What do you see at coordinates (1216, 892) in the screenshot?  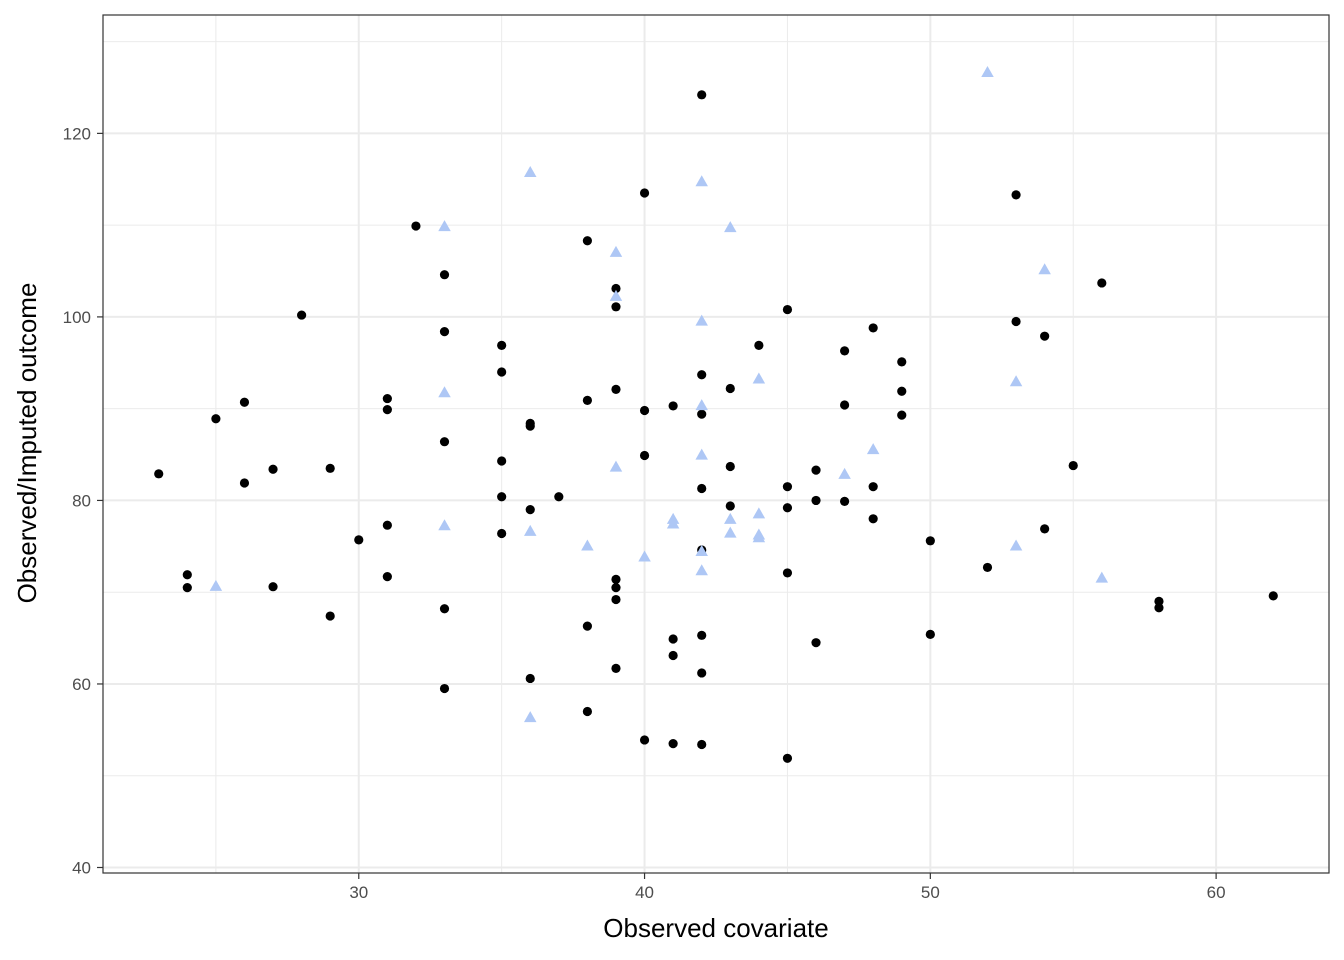 I see `x-tick-label: 60` at bounding box center [1216, 892].